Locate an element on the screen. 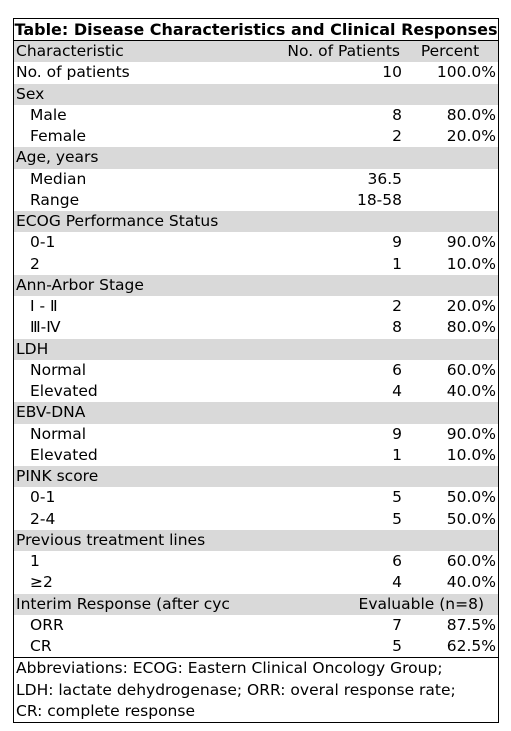  table-row: Ⅰ - Ⅱ 2 20.0% is located at coordinates (256, 306).